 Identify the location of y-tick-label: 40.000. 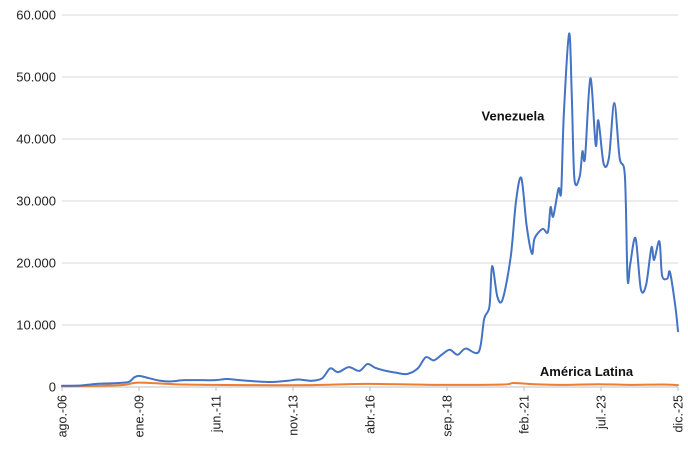
(36, 139).